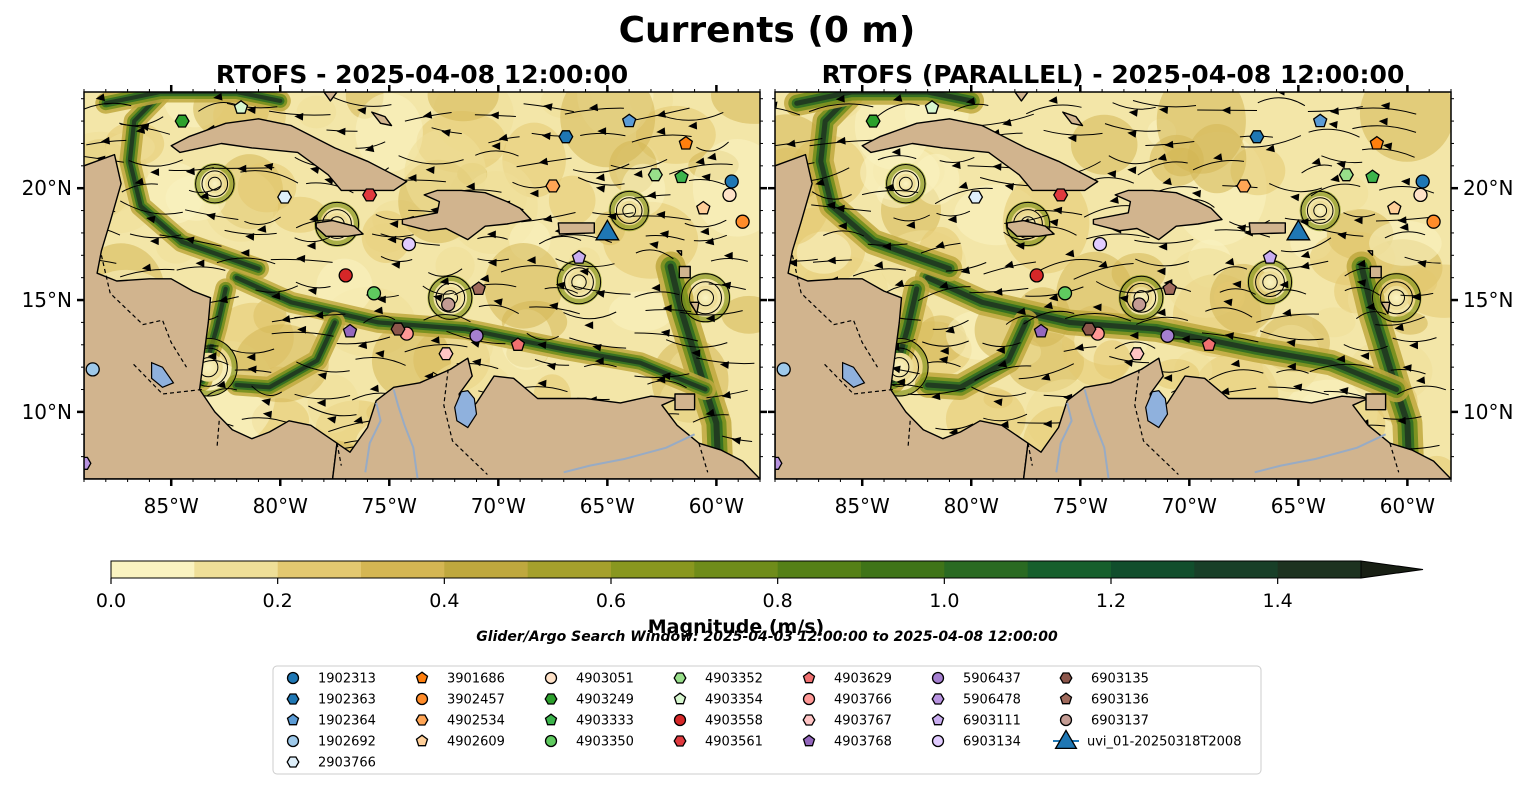 The height and width of the screenshot is (802, 1535). What do you see at coordinates (611, 601) in the screenshot?
I see `colorbar-tick-label: 0.6` at bounding box center [611, 601].